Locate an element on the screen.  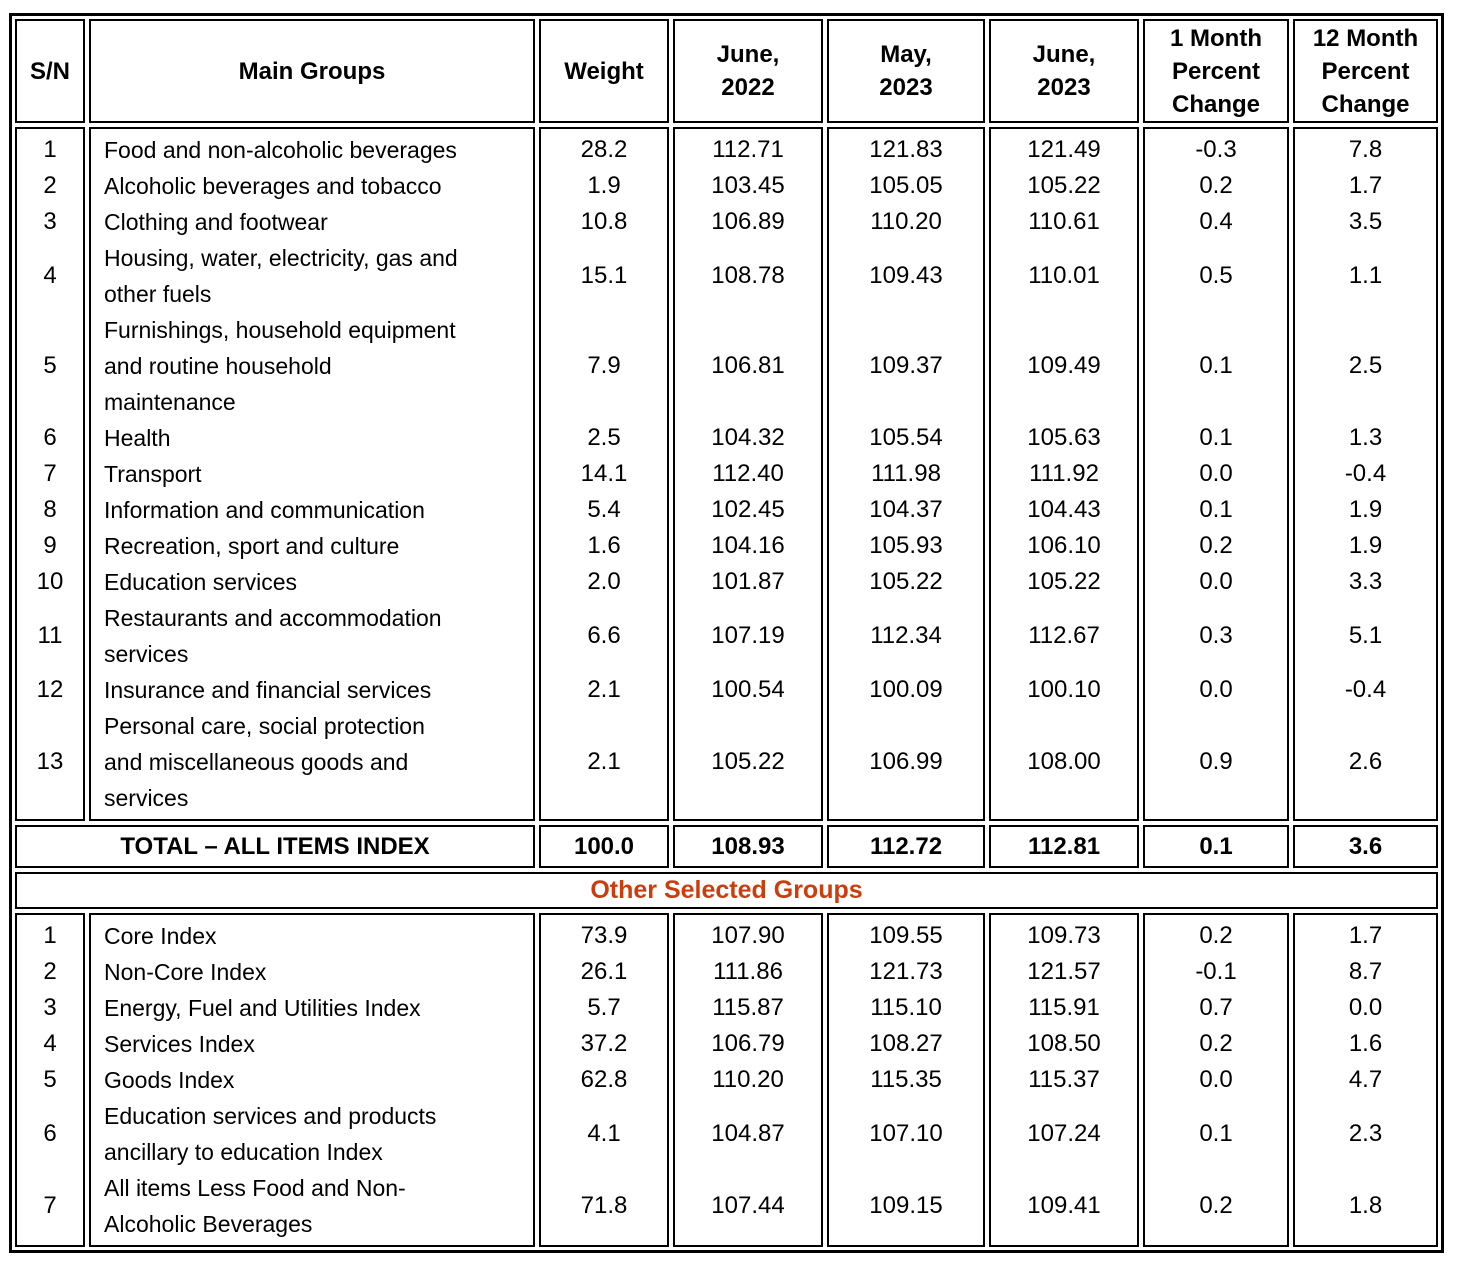
section-title-row: Other Selected Groups is located at coordinates (726, 890).